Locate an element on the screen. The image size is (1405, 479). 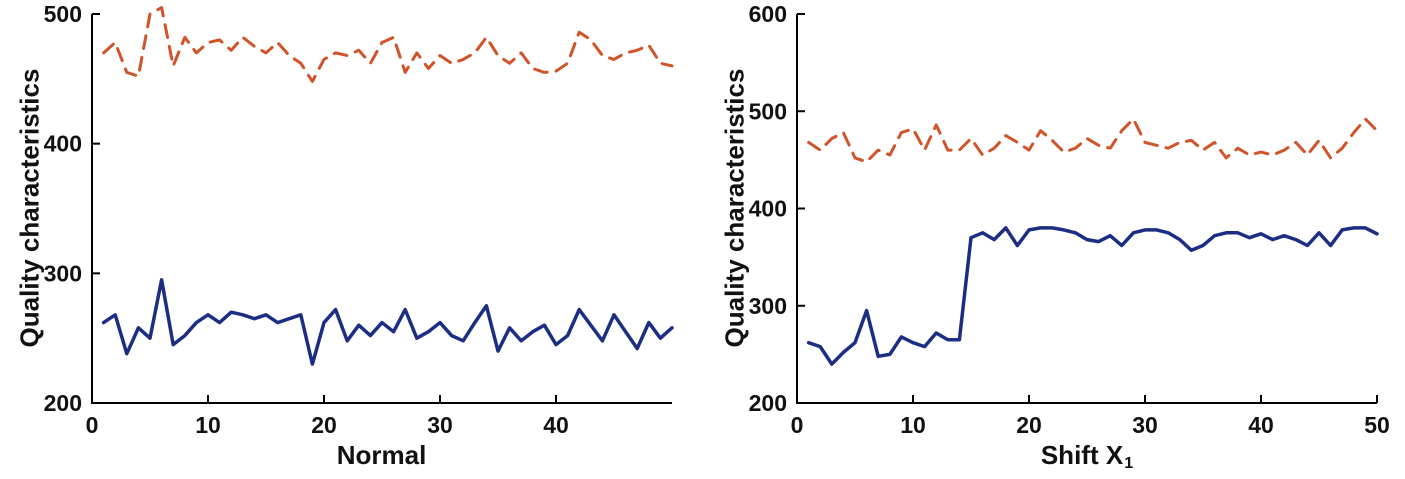
x-axis-label-shift-x1: Shift X1 is located at coordinates (1087, 456).